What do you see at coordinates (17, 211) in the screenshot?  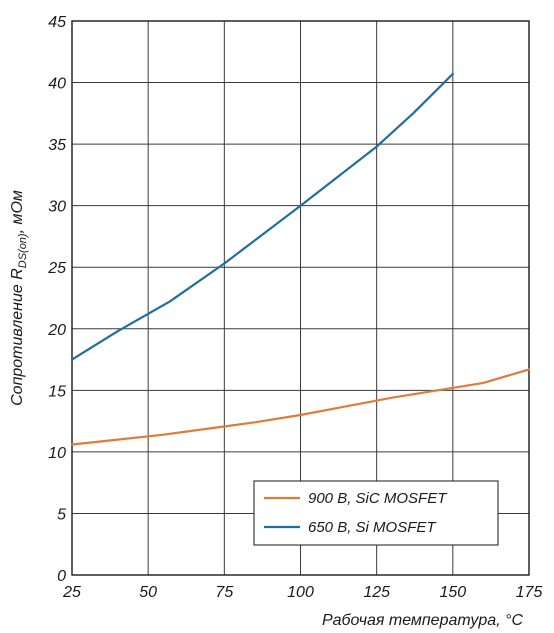 I see `y-axis-title-suffix: , мОм` at bounding box center [17, 211].